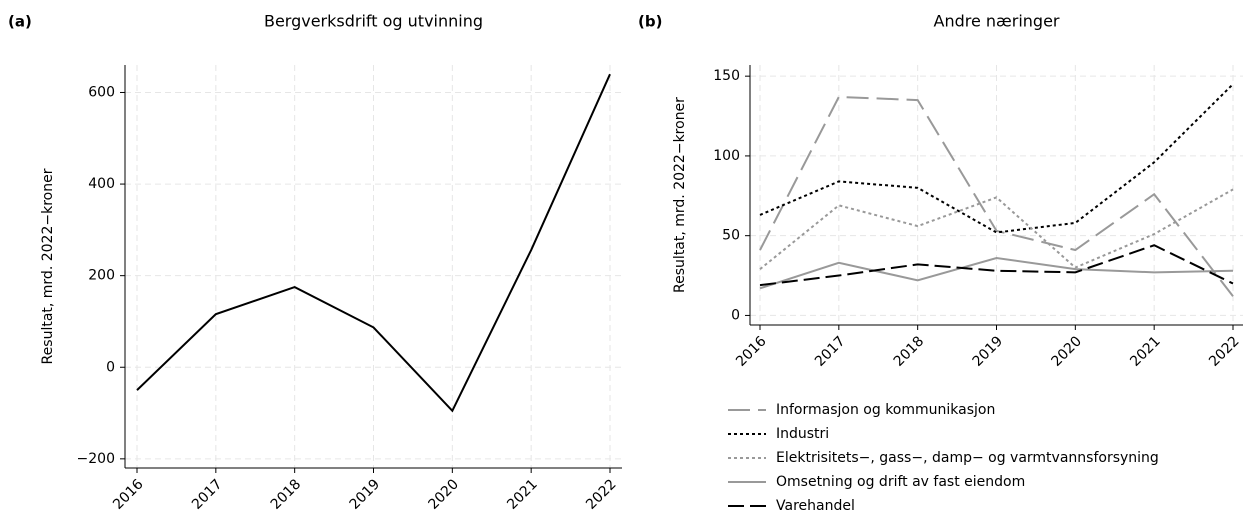  Describe the element at coordinates (96, 459) in the screenshot. I see `y-tick-label: −200` at that location.